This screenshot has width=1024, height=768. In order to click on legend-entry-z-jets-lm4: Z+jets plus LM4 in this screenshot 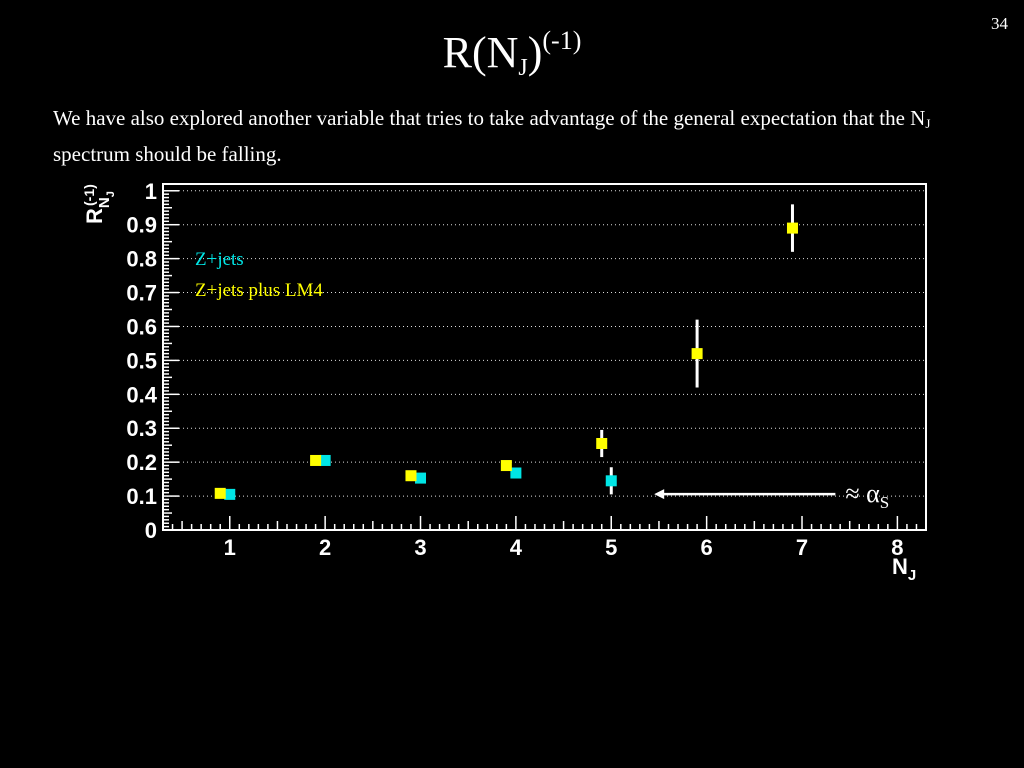, I will do `click(259, 290)`.